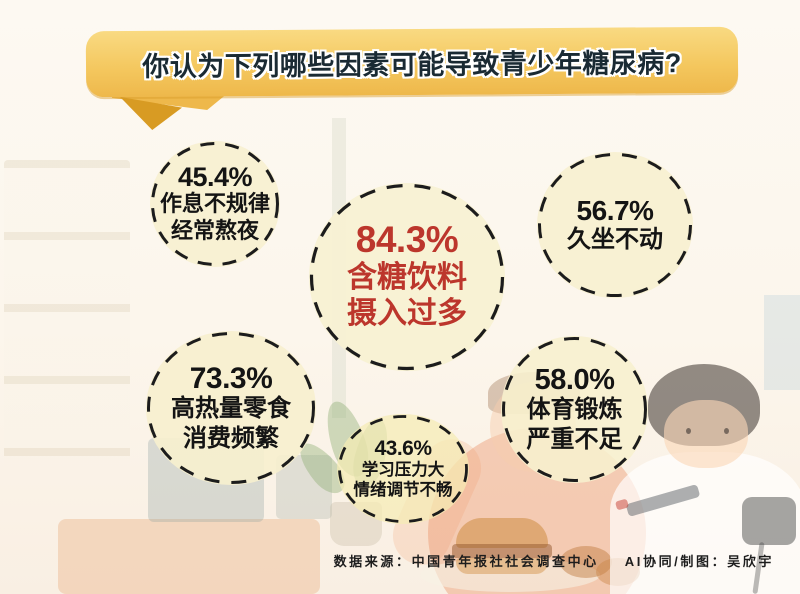 The width and height of the screenshot is (800, 594). What do you see at coordinates (502, 533) in the screenshot?
I see `burger-illustration` at bounding box center [502, 533].